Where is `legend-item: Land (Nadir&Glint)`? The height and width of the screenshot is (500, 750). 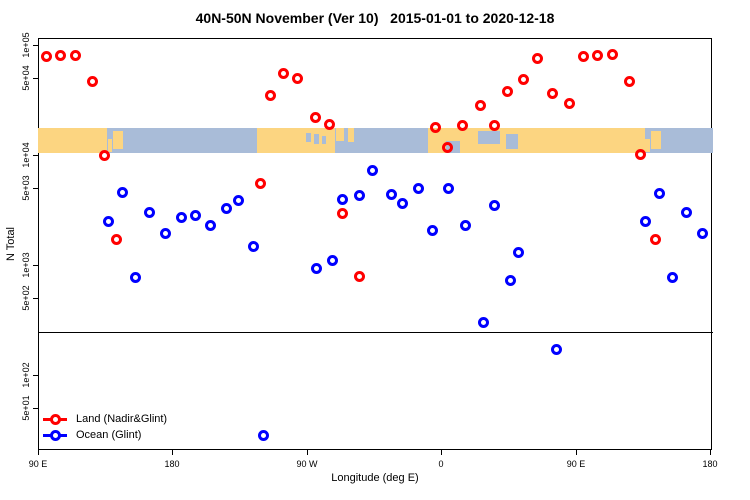 legend-item: Land (Nadir&Glint) is located at coordinates (148, 420).